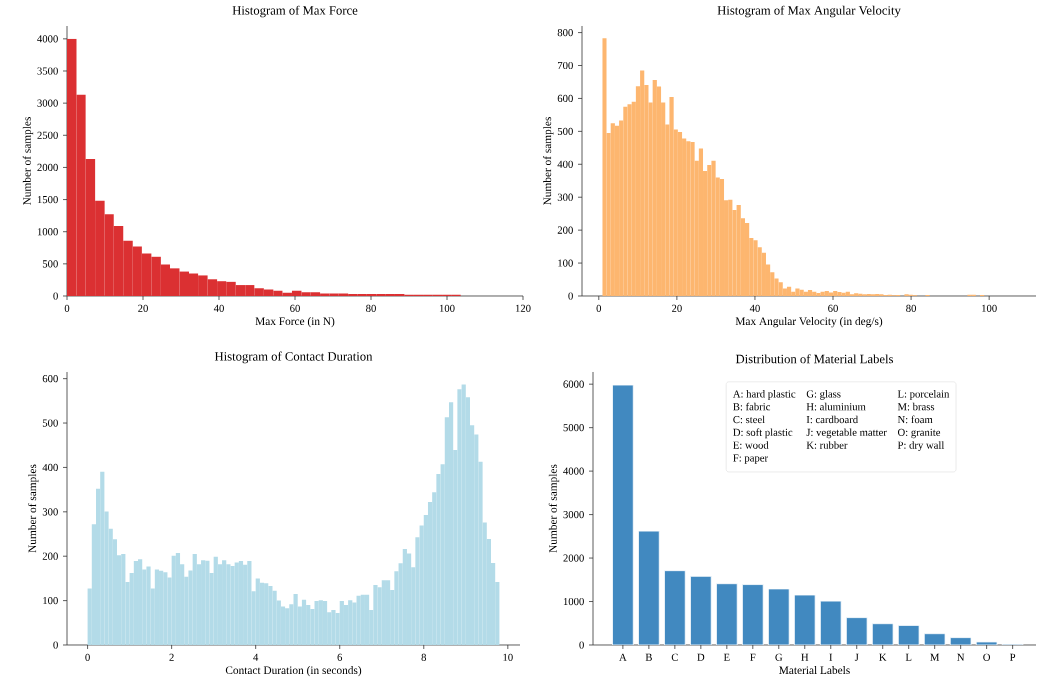 This screenshot has height=690, width=1040. Describe the element at coordinates (1012, 657) in the screenshot. I see `x-tick-label: P` at that location.